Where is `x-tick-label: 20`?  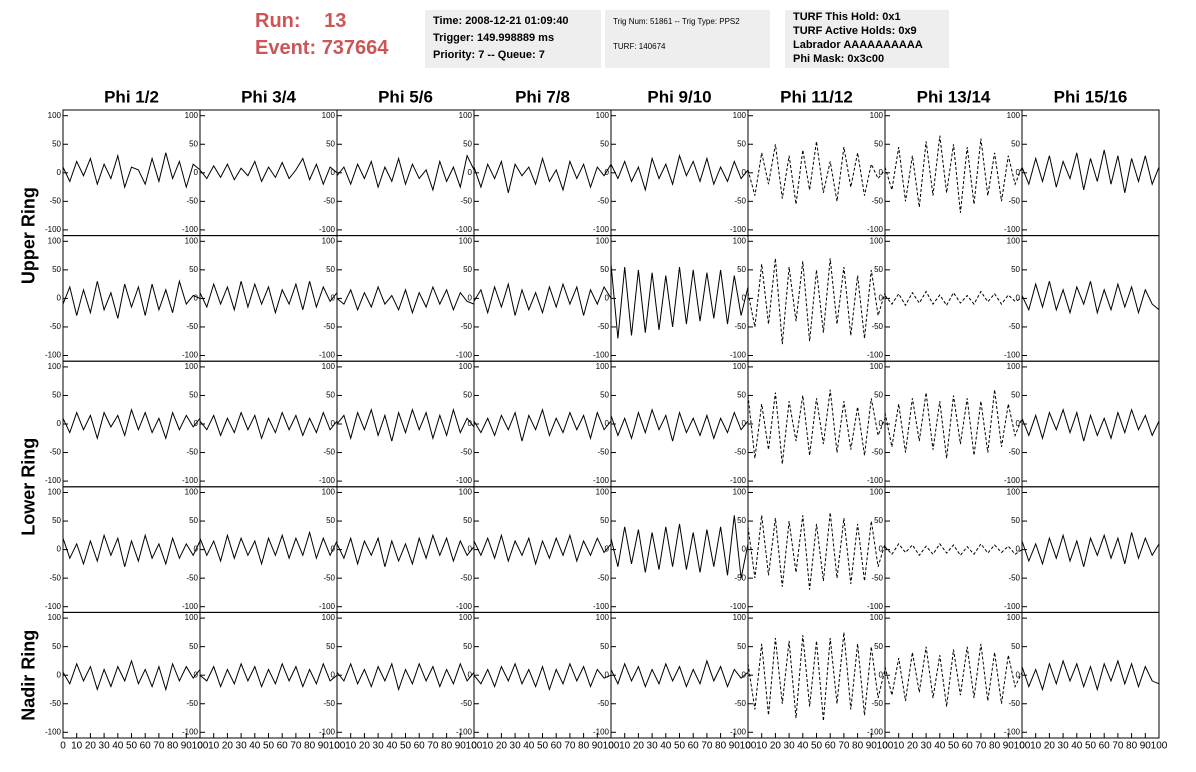 x-tick-label: 20 is located at coordinates (365, 746).